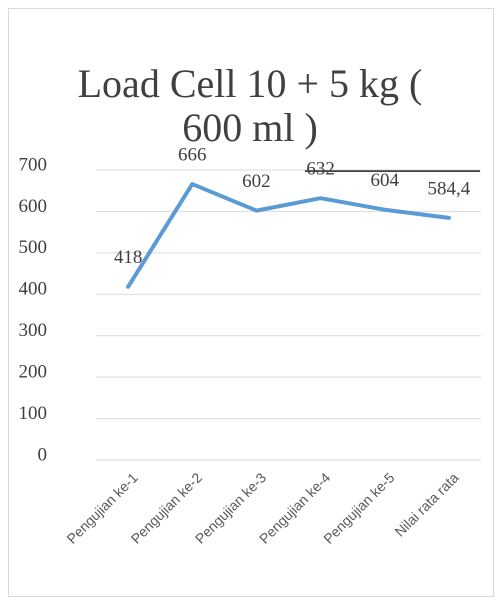  I want to click on data-label: 602, so click(256, 181).